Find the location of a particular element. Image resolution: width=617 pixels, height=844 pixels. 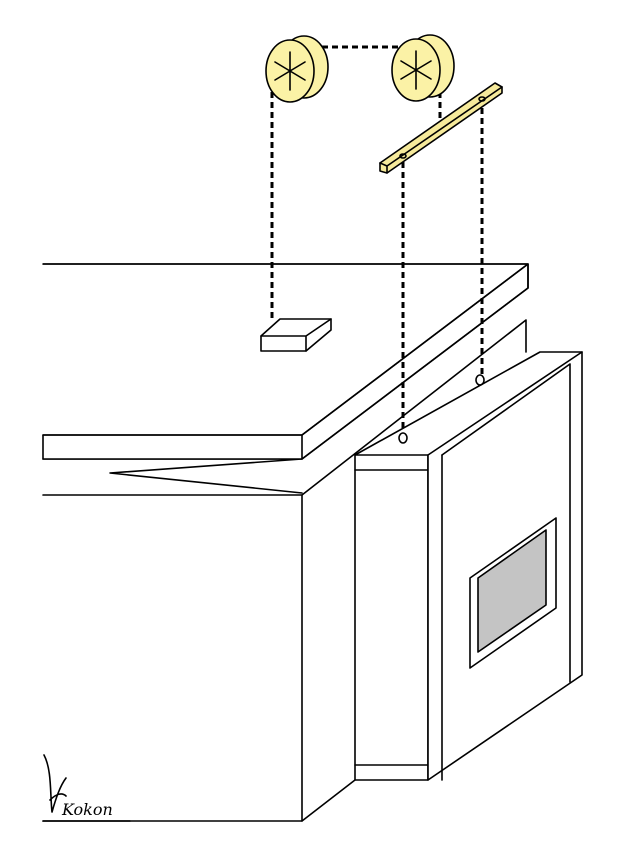

base-box-bottom-edge is located at coordinates (328, 800).